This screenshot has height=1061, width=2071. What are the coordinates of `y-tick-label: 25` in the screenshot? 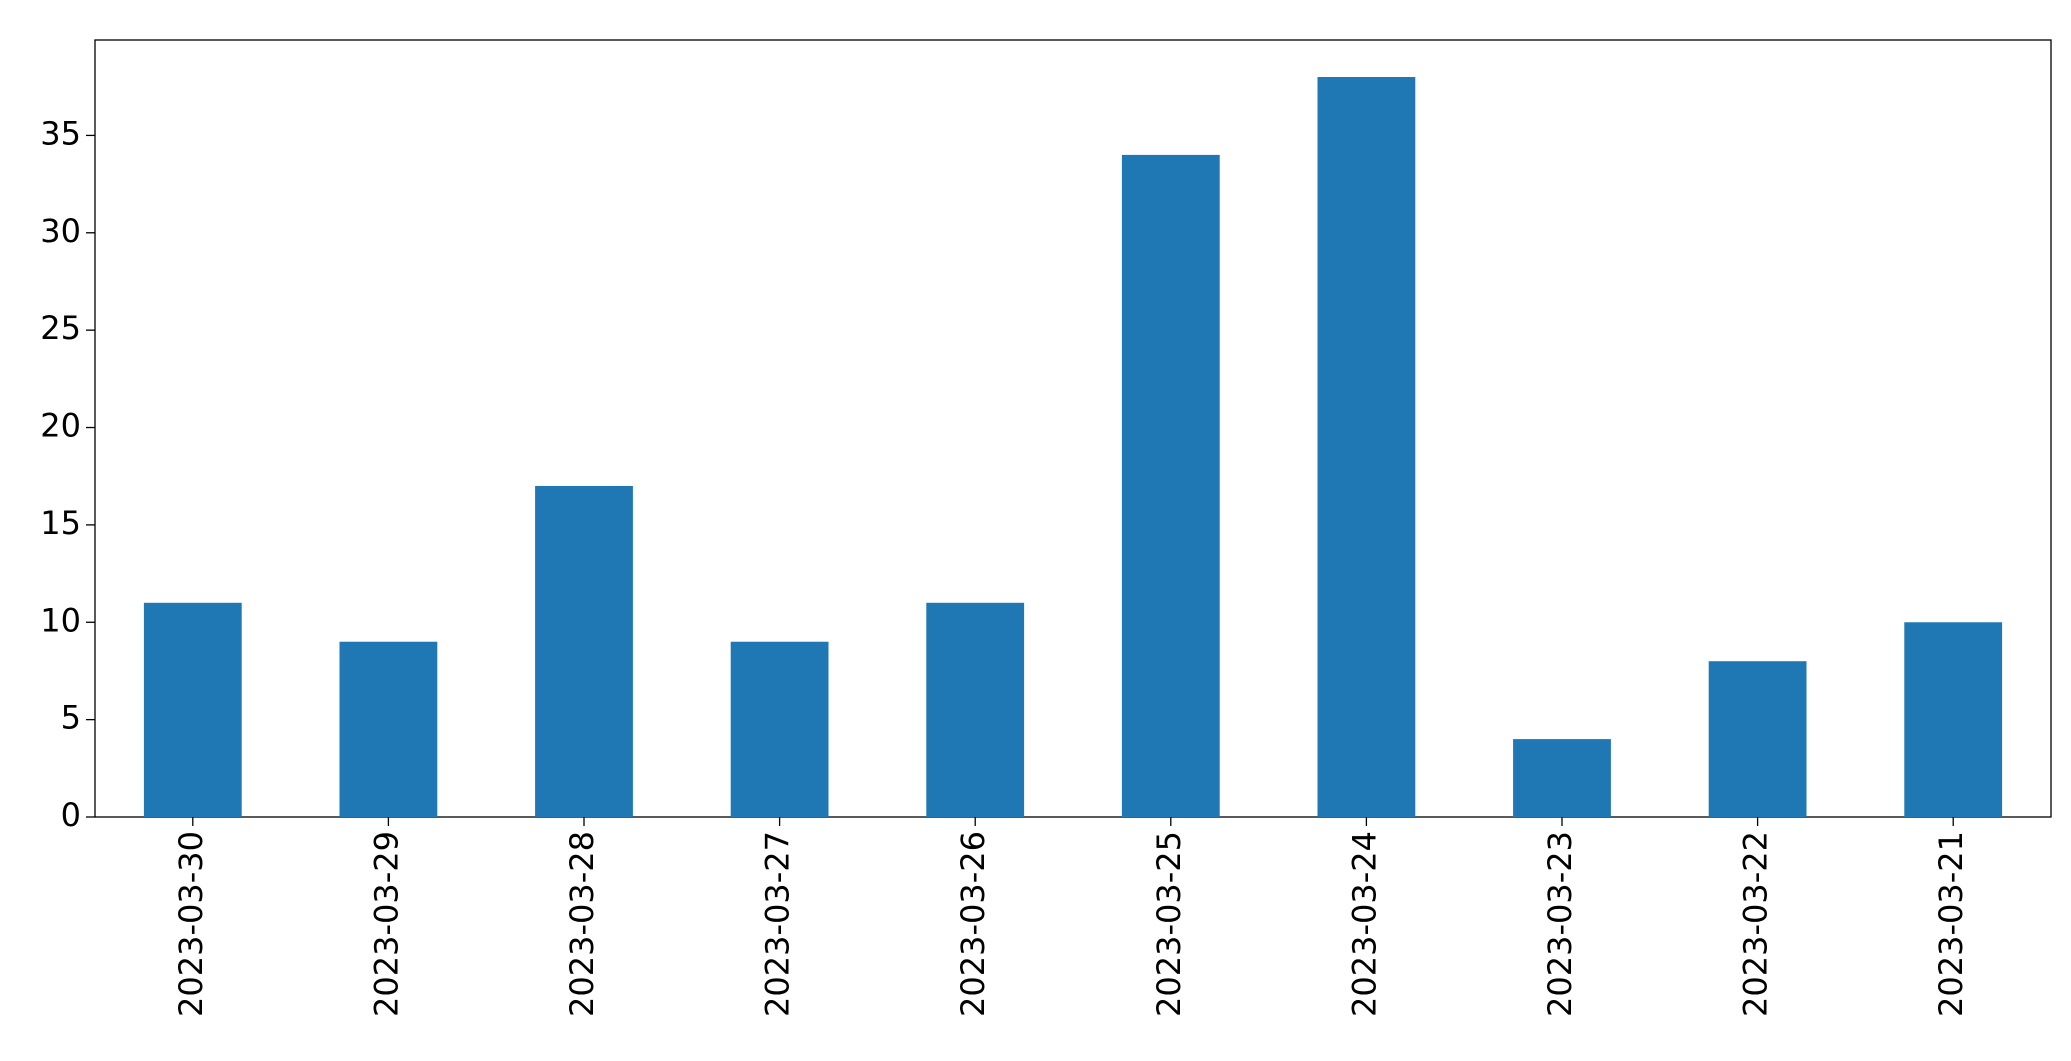 It's located at (60, 328).